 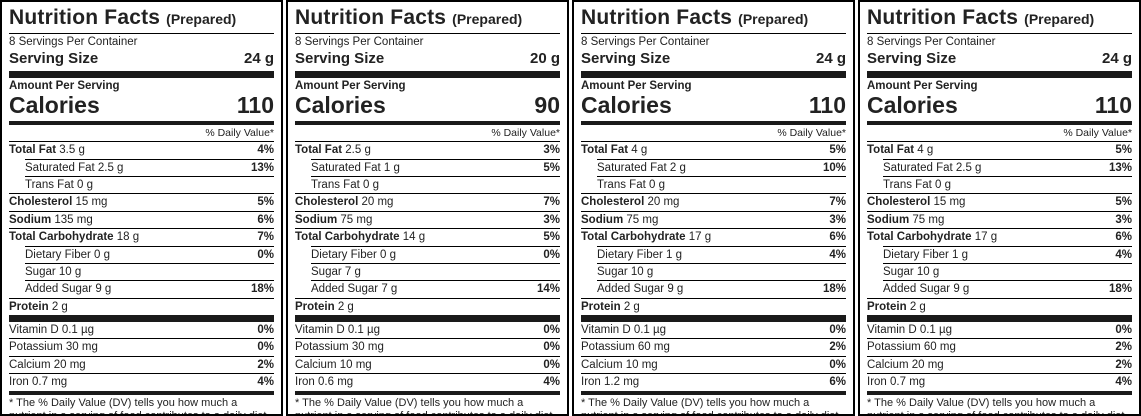 What do you see at coordinates (427, 123) in the screenshot?
I see `divider-medium` at bounding box center [427, 123].